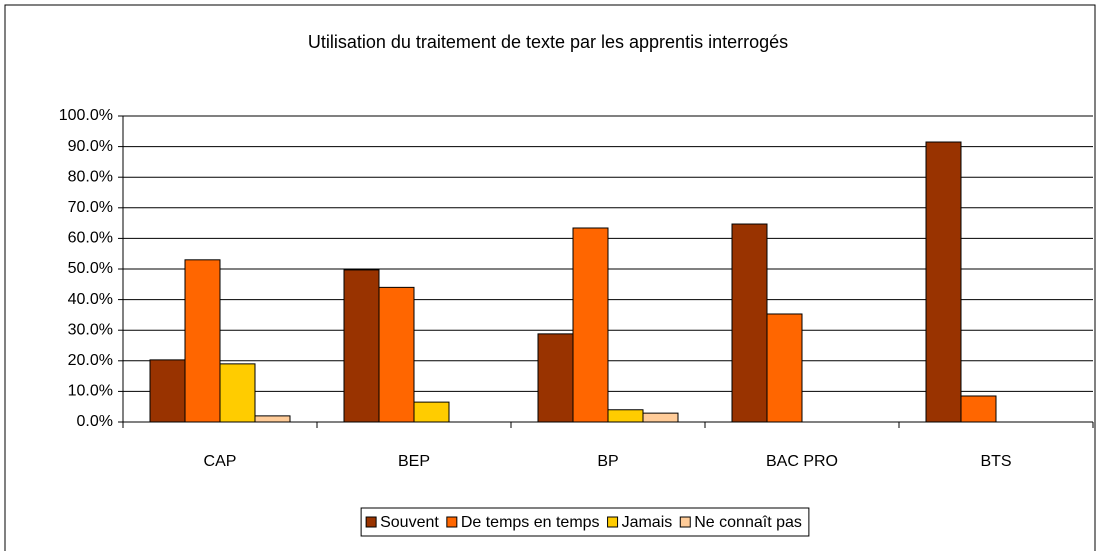  I want to click on y-tick-label: 90.0%, so click(90, 146).